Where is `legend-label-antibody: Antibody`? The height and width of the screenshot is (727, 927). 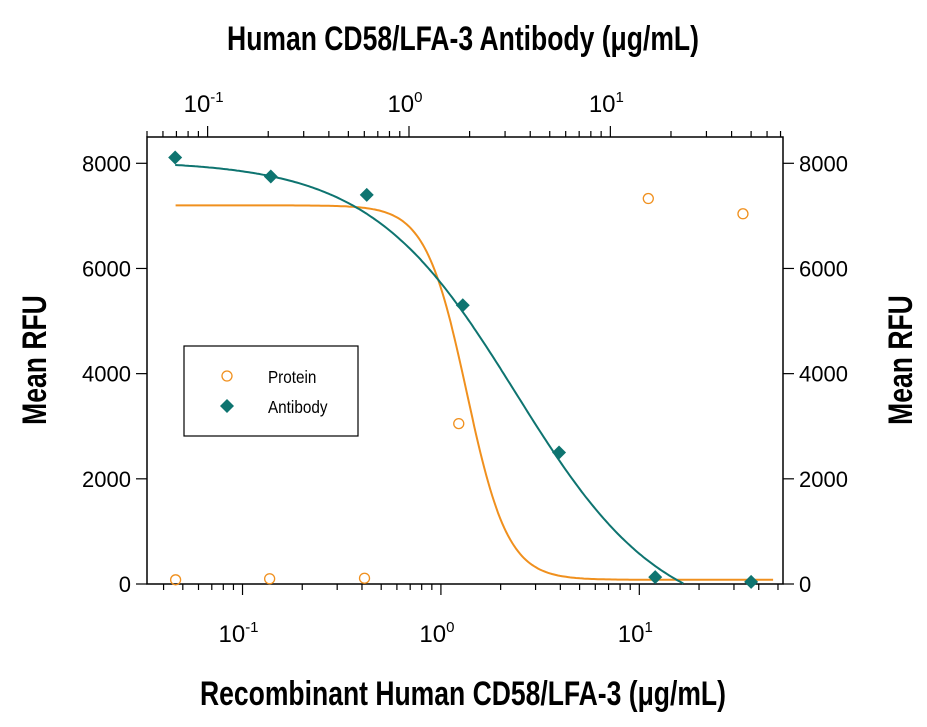
legend-label-antibody: Antibody is located at coordinates (298, 407).